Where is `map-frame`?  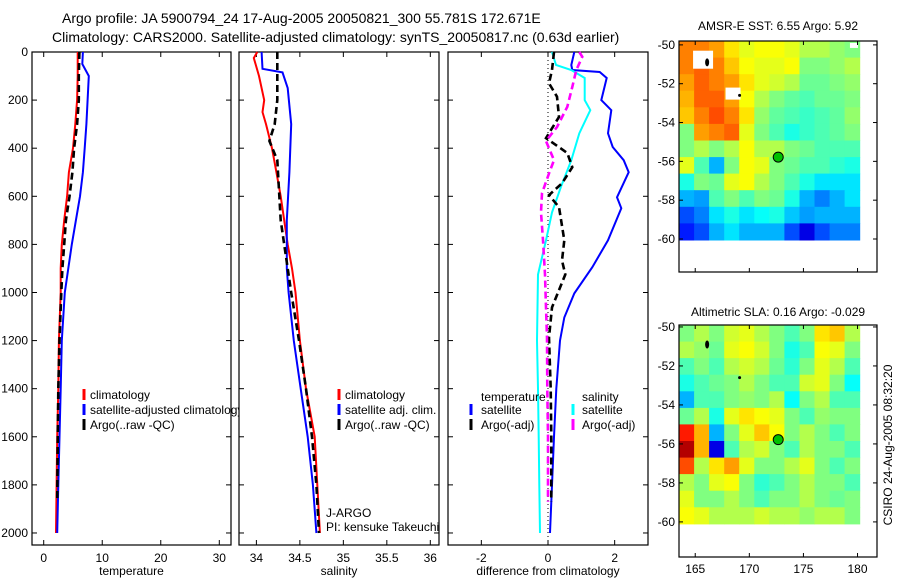
map-frame is located at coordinates (778, 156).